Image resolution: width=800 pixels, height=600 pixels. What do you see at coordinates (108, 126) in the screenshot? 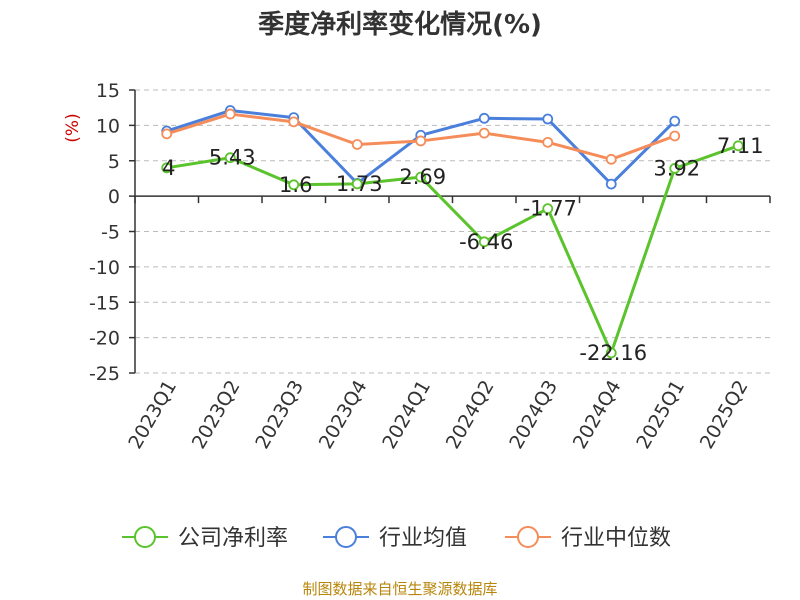
I see `y-tick-label: 10` at bounding box center [108, 126].